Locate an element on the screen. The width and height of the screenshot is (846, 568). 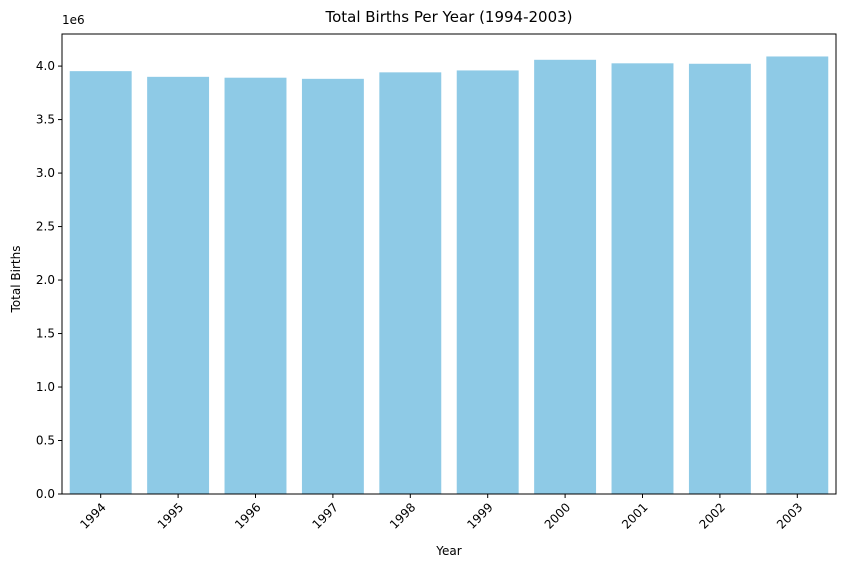
y-axis-label: Total Births is located at coordinates (16, 280).